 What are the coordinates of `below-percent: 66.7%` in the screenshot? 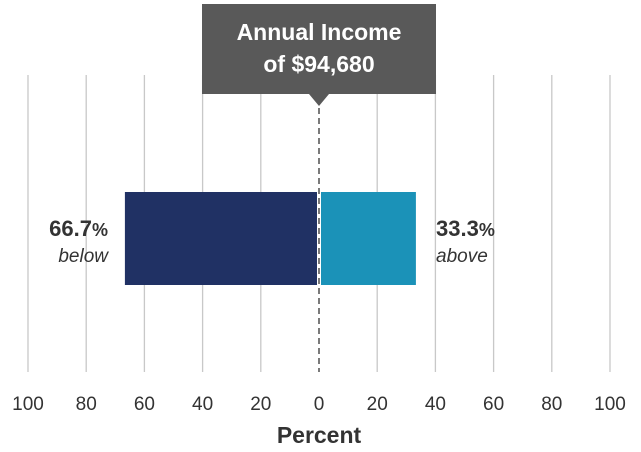 It's located at (78, 228).